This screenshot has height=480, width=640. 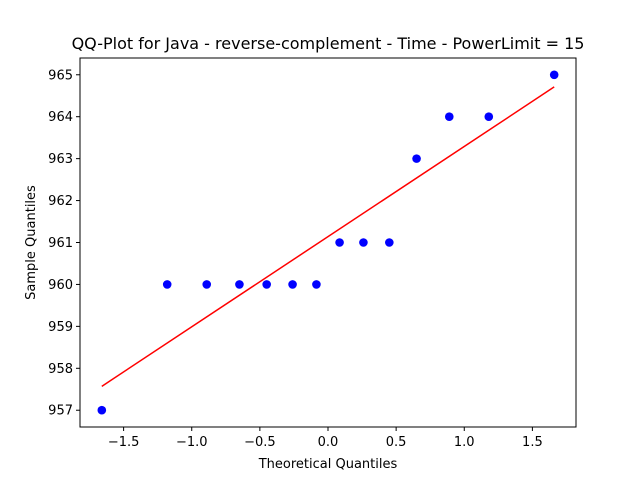 What do you see at coordinates (60, 75) in the screenshot?
I see `y-tick-label: 965` at bounding box center [60, 75].